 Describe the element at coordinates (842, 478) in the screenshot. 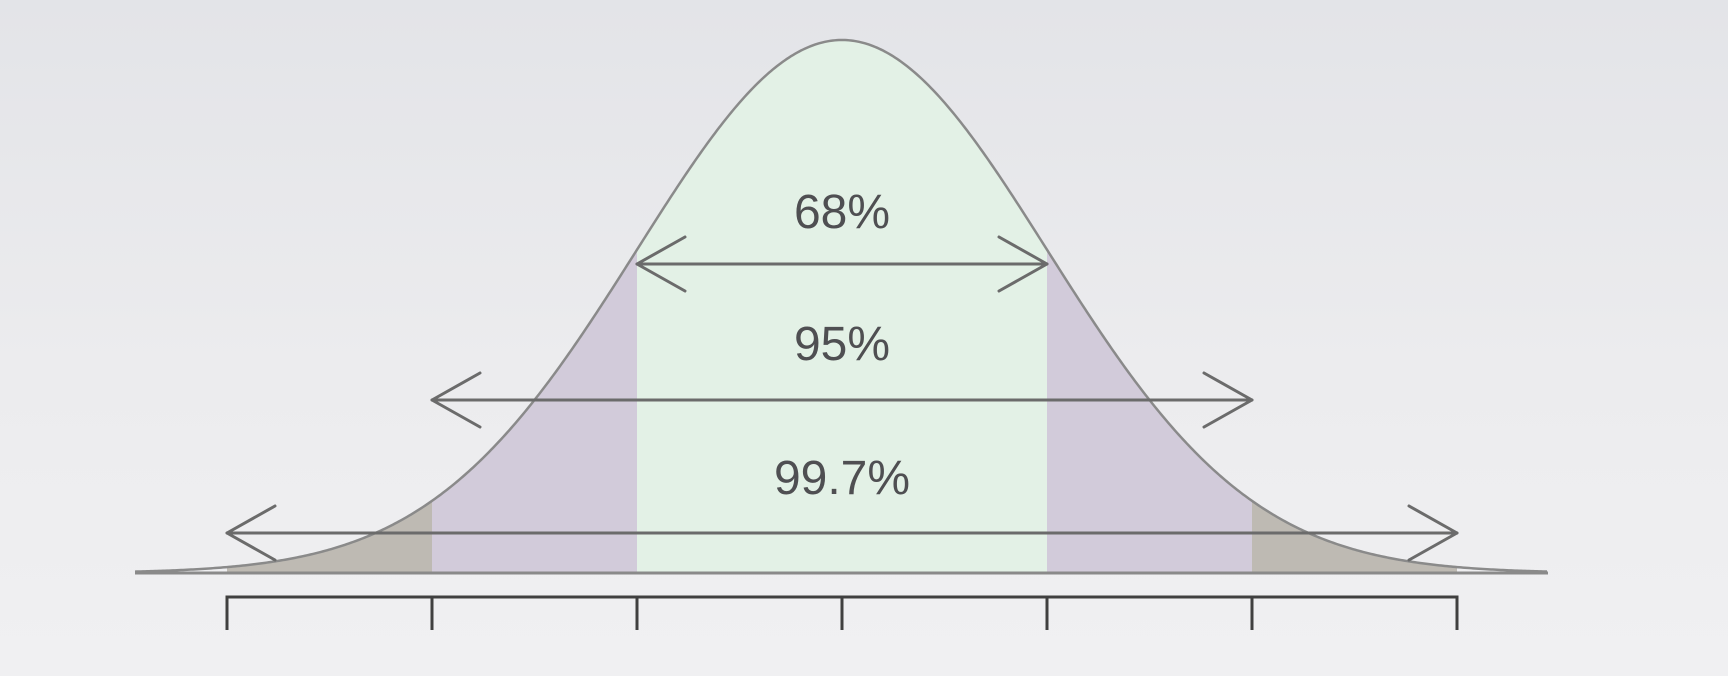

I see `label-997: 99.7%` at that location.